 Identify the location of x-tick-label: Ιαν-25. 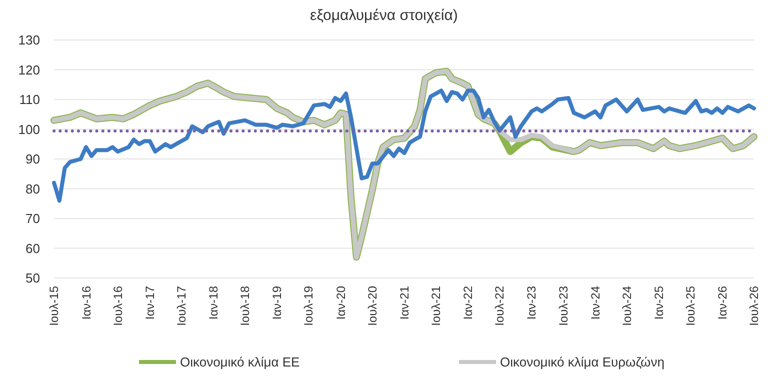
(659, 303).